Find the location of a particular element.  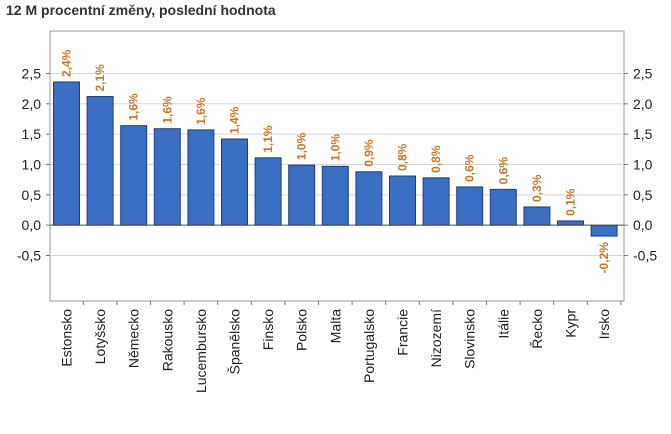

x-tick-label: Malta is located at coordinates (335, 326).